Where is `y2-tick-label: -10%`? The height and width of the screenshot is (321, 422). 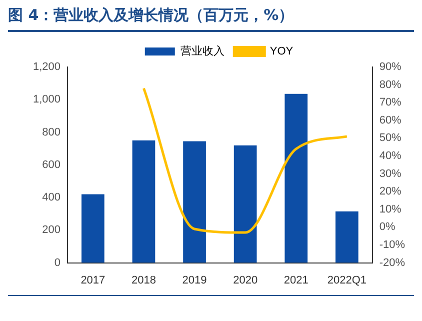
y2-tick-label: -10% is located at coordinates (392, 245).